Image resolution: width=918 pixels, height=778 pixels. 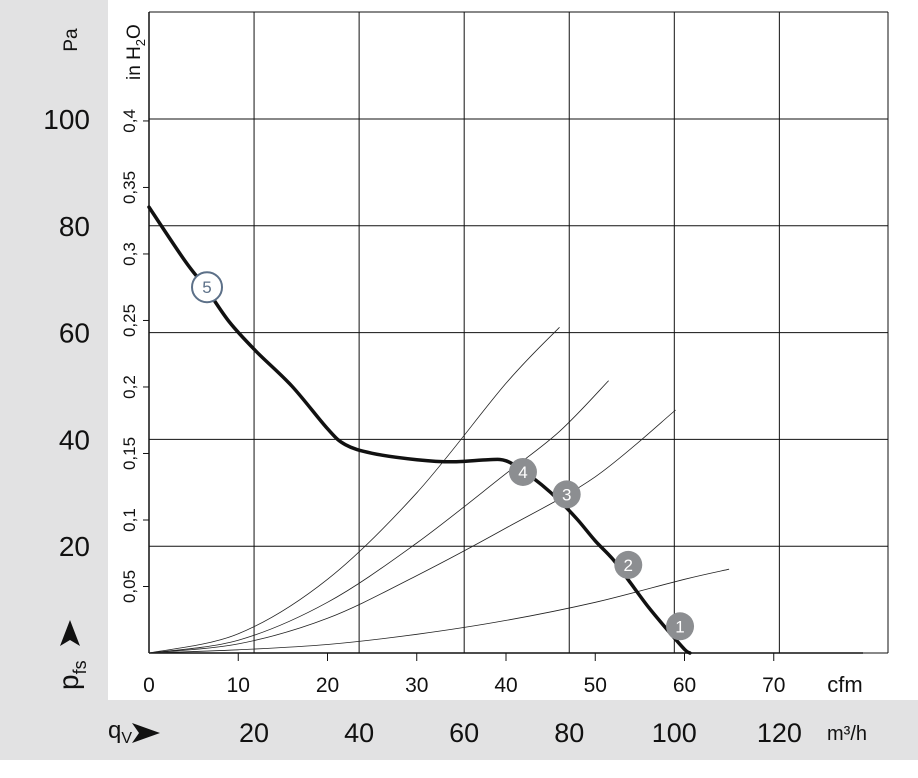 I want to click on x-unit-cfm: cfm, so click(x=844, y=684).